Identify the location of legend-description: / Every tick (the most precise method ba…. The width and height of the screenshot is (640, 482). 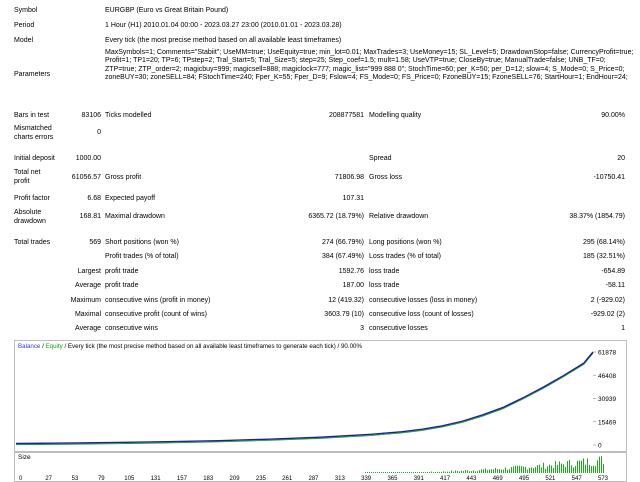
(212, 346).